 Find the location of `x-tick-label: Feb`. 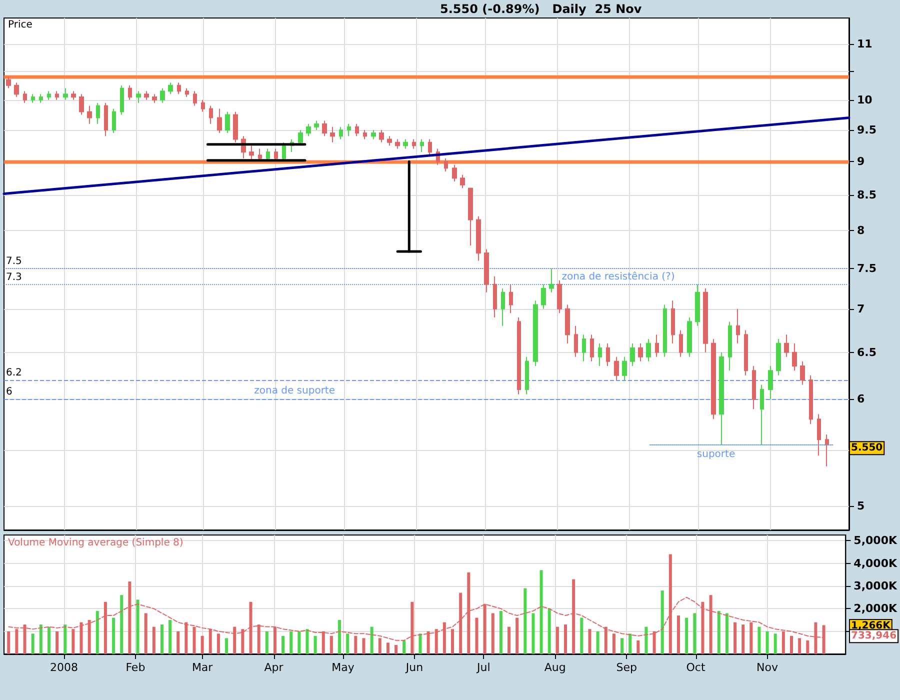

x-tick-label: Feb is located at coordinates (136, 667).